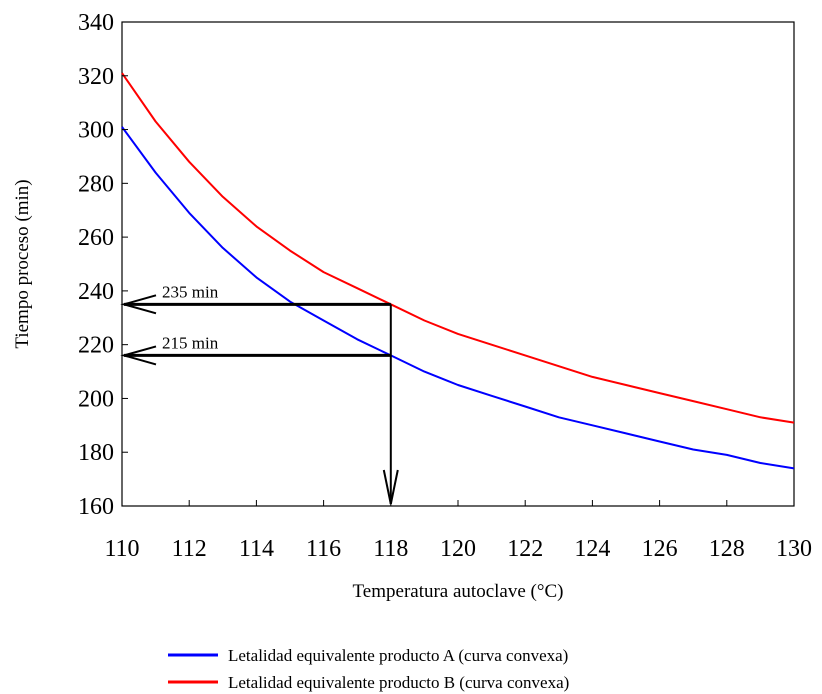 The height and width of the screenshot is (694, 822). I want to click on y-tick-label: 300, so click(96, 131).